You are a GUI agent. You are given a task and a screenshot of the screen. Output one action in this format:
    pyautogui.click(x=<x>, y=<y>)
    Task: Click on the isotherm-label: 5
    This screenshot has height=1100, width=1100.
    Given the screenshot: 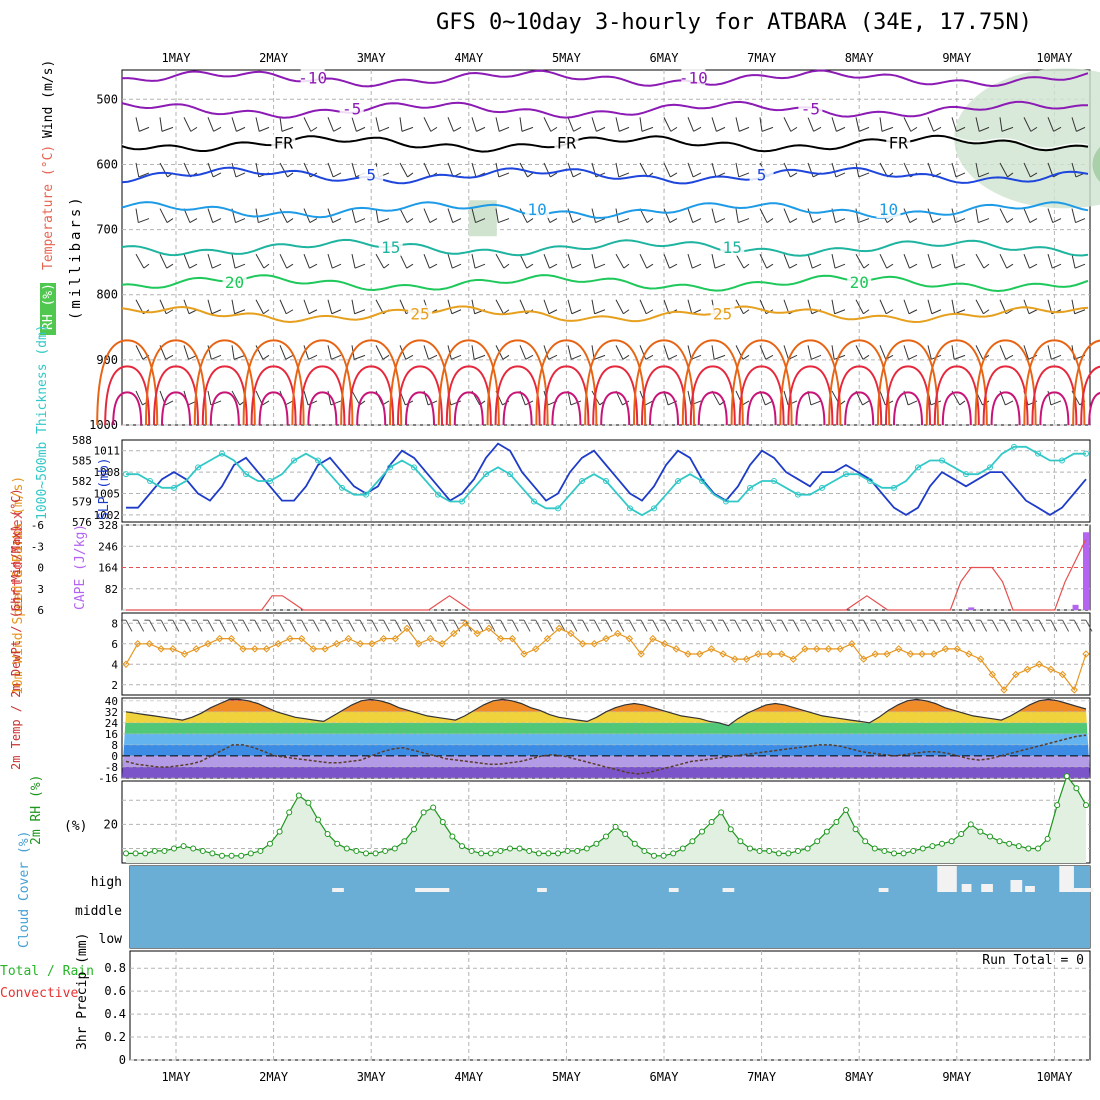 What is the action you would take?
    pyautogui.click(x=371, y=175)
    